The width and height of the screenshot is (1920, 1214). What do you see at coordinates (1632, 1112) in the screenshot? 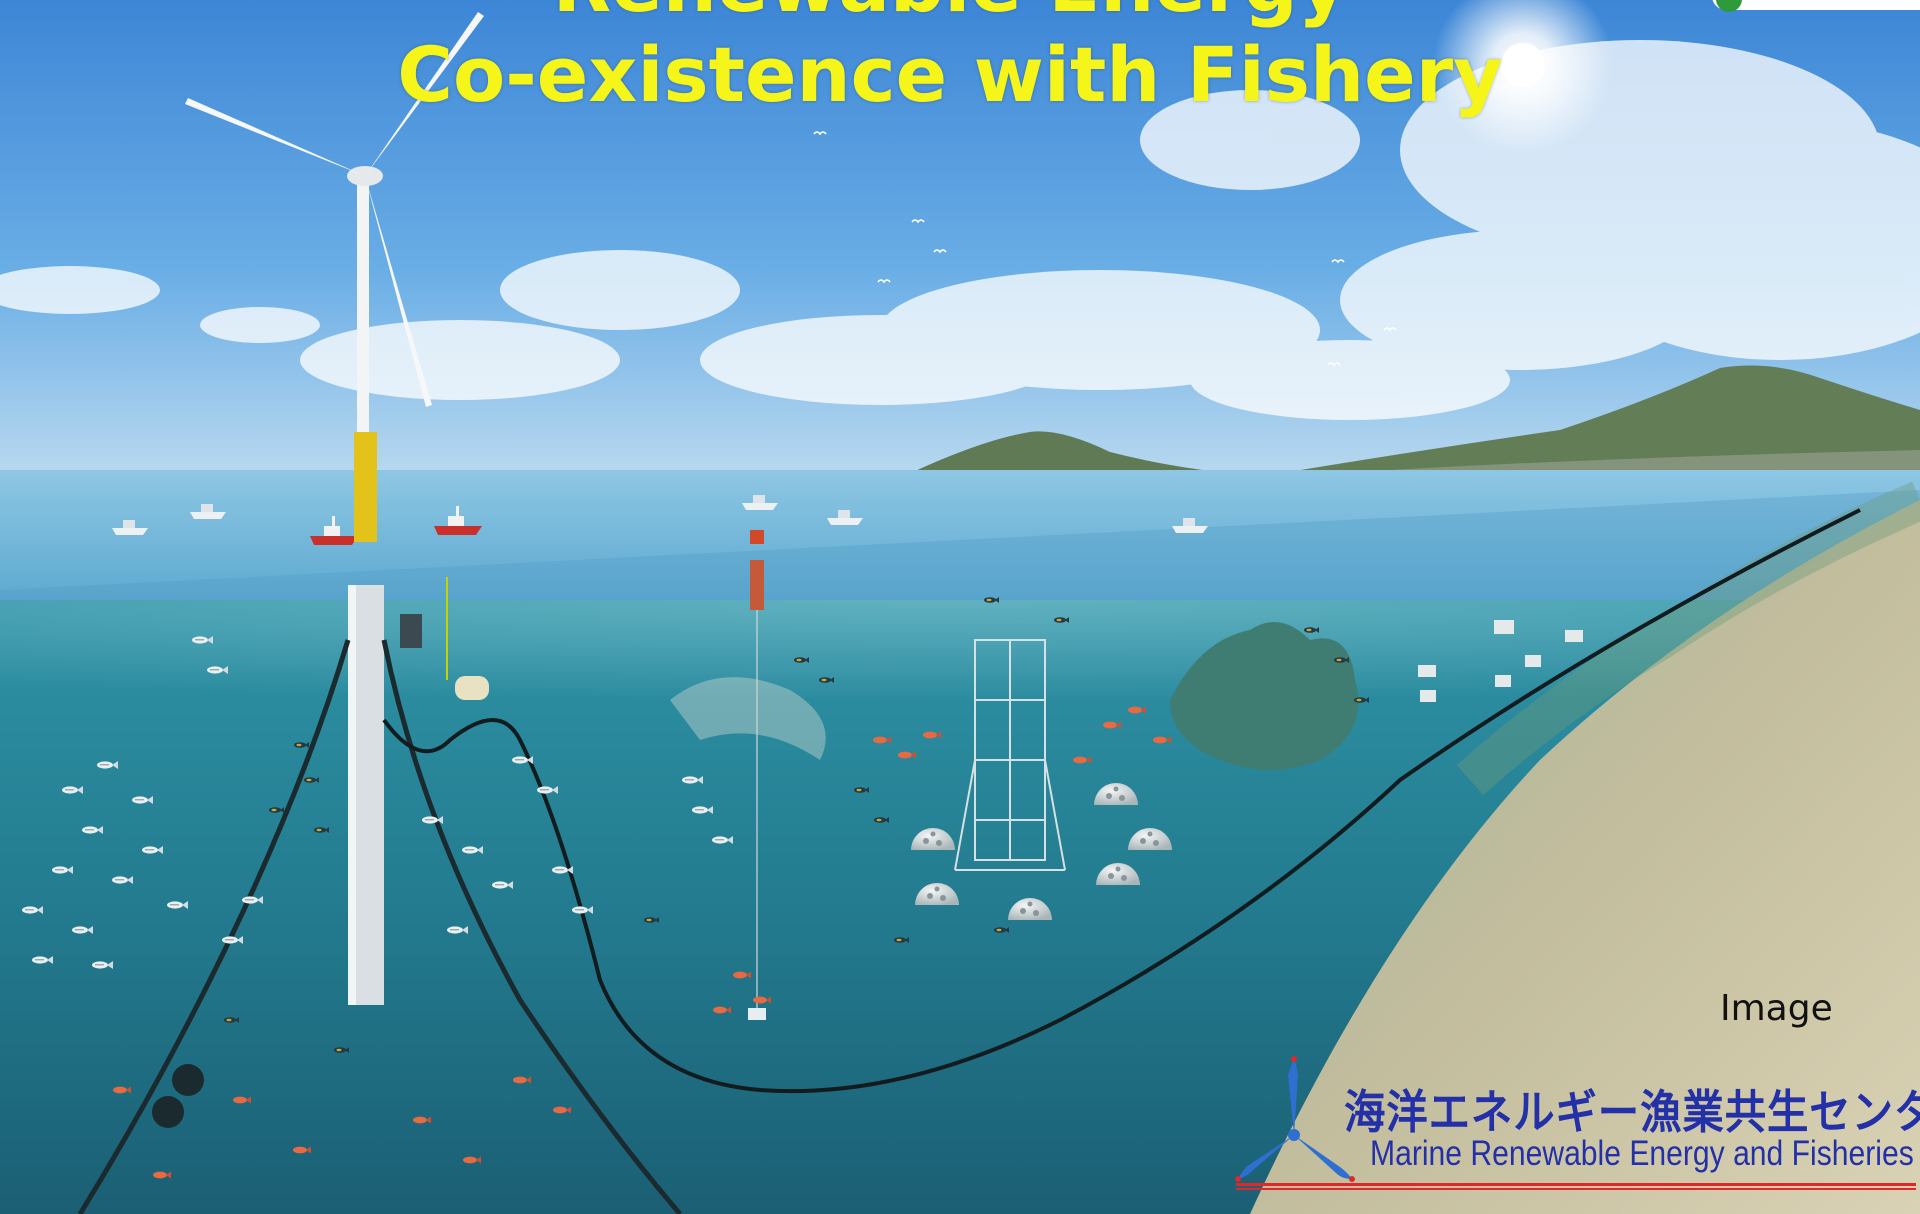
I see `center-name-japanese: 海洋エネルギー漁業共生センター` at bounding box center [1632, 1112].